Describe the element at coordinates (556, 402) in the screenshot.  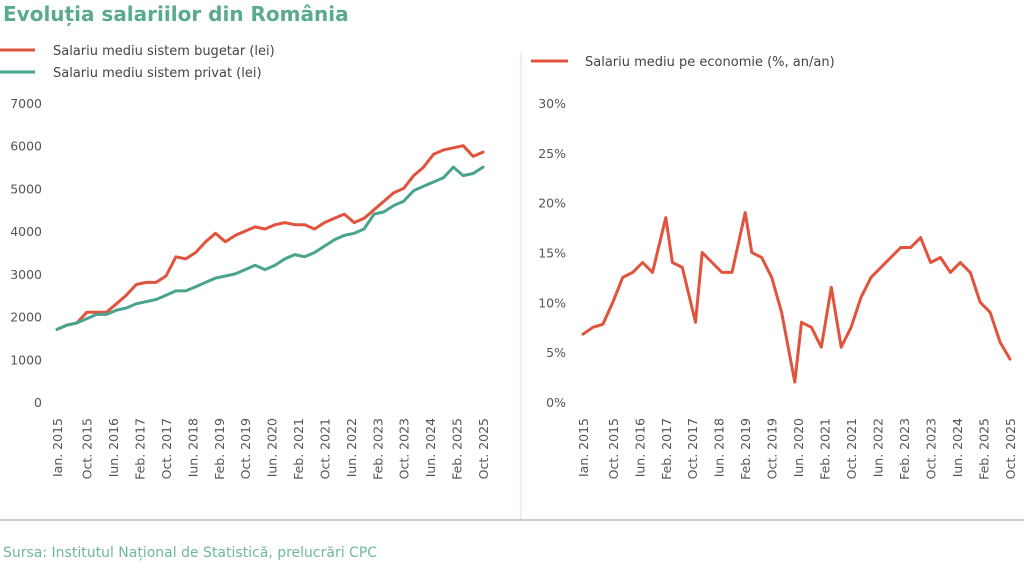
I see `right-y-tick-label: 0%` at that location.